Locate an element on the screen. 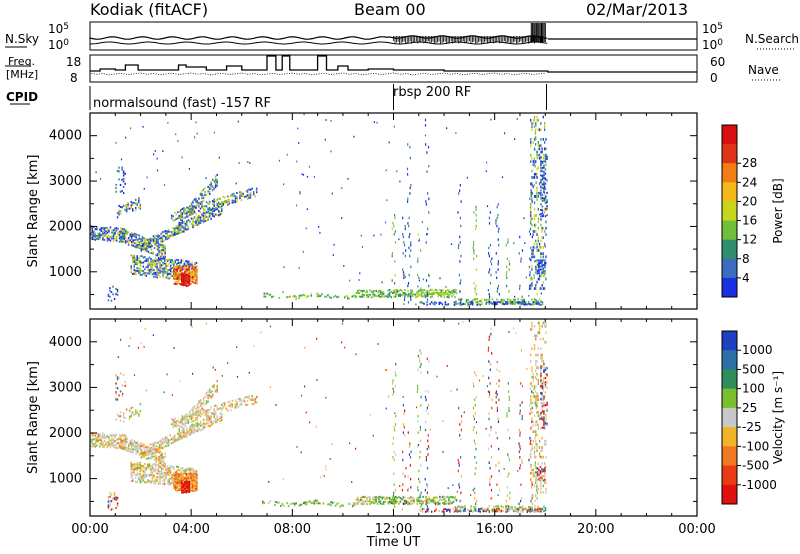 The image size is (800, 554). x-tick-label: 16:00 is located at coordinates (494, 529).